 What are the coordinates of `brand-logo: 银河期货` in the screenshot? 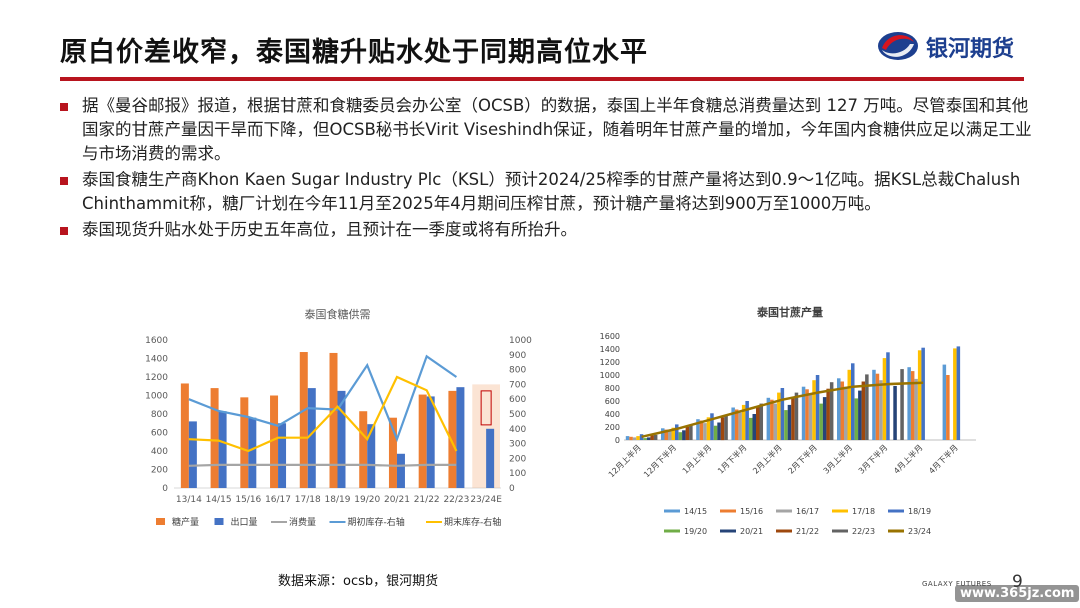 It's located at (966, 46).